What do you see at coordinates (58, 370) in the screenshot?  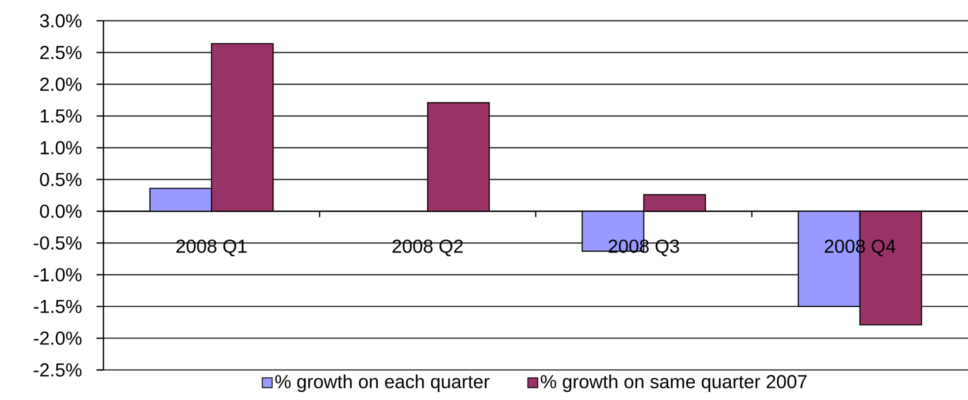 I see `y-tick-label: -2.5%` at bounding box center [58, 370].